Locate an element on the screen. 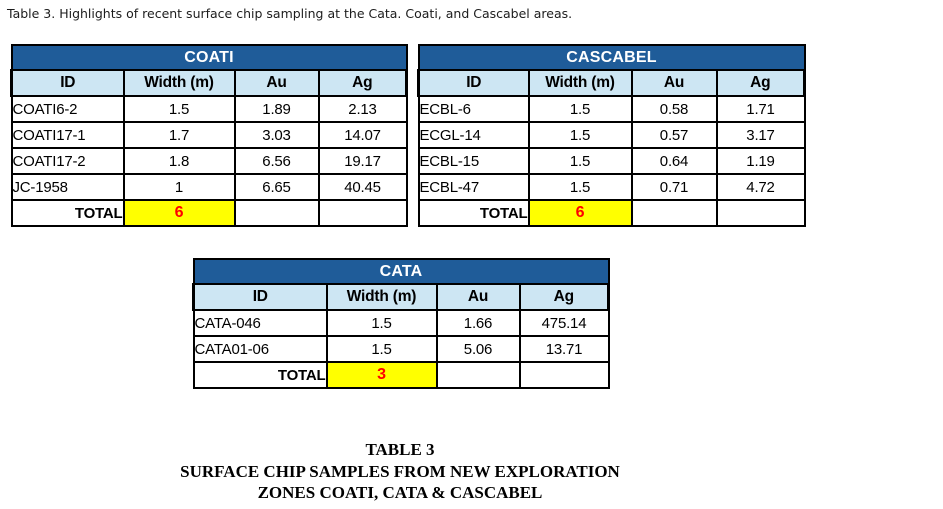 The image size is (943, 509). table-row: ECBL-47 1.5 0.71 4.72 is located at coordinates (611, 187).